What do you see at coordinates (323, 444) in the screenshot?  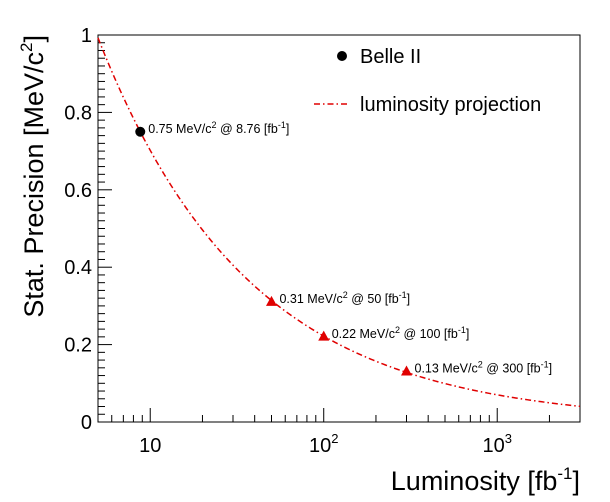 I see `x-tick-label: 10²` at bounding box center [323, 444].